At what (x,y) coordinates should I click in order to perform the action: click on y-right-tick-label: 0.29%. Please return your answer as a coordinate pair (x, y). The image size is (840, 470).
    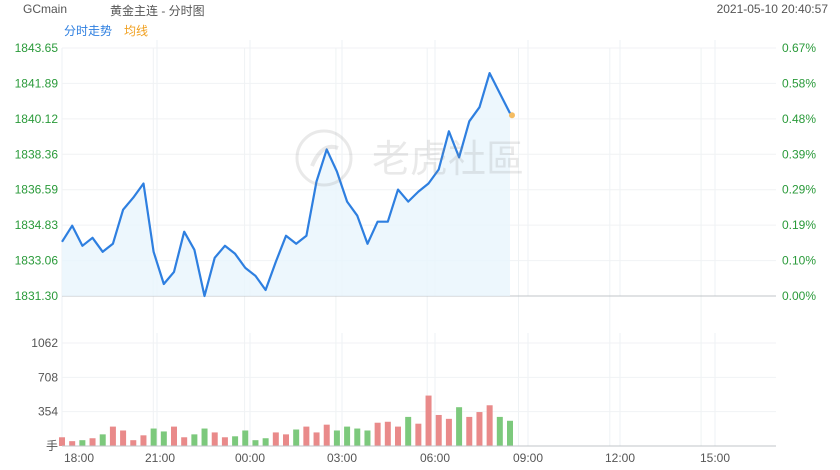
    Looking at the image, I should click on (799, 190).